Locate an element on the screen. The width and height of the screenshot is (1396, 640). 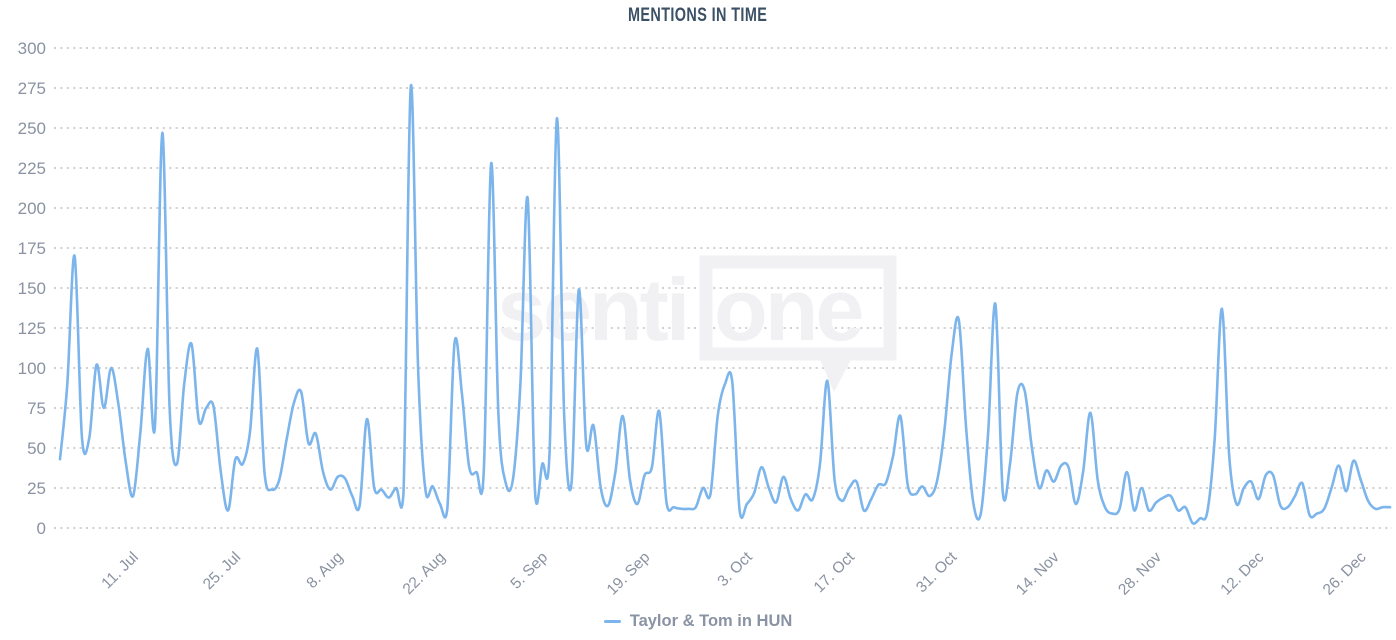
y-axis-label: 300 is located at coordinates (32, 48).